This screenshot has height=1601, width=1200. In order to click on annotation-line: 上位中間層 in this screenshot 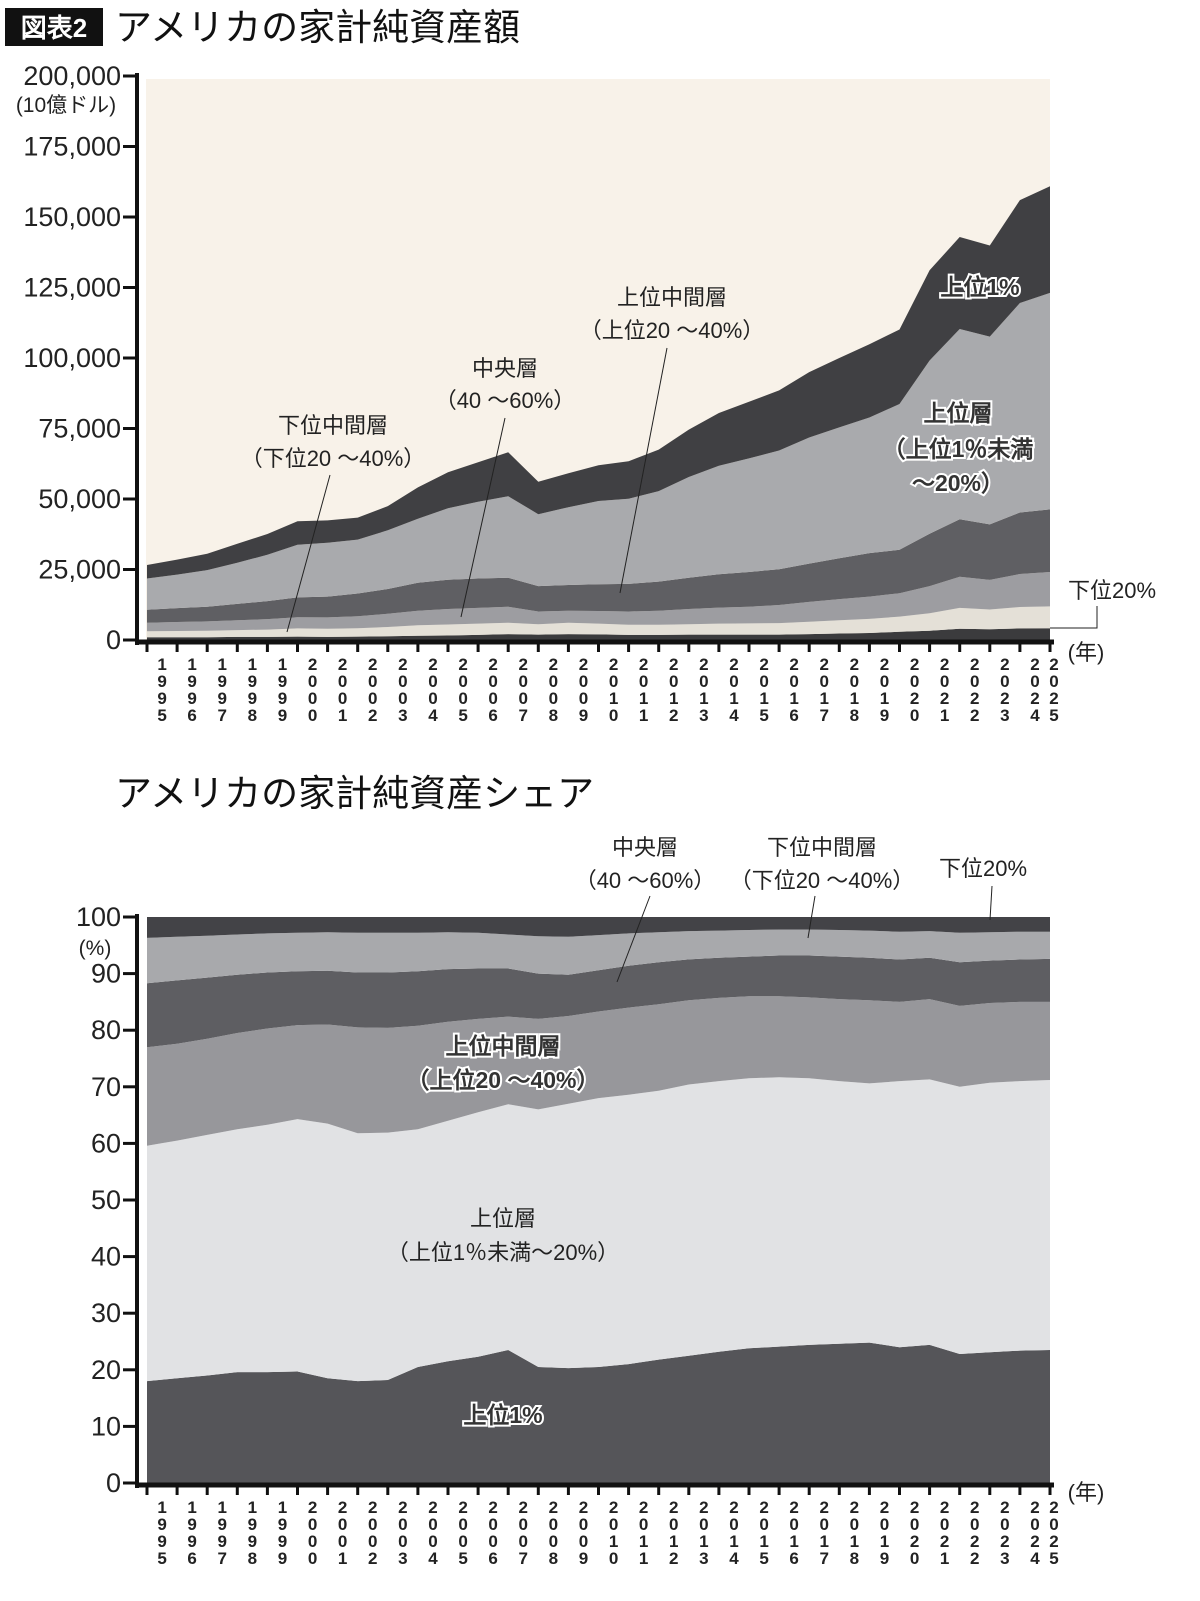, I will do `click(672, 297)`.